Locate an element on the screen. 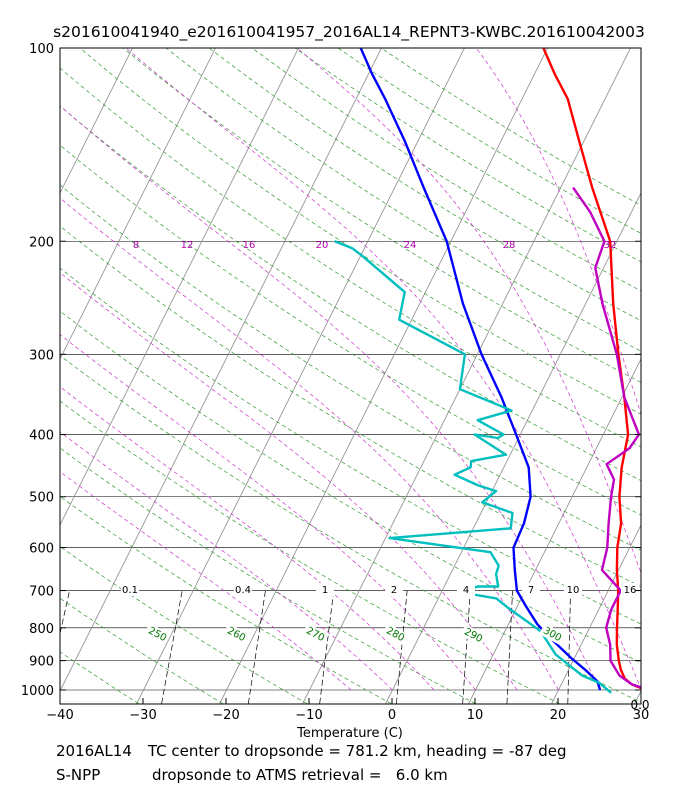 This screenshot has height=800, width=700. x-tick-label: −20 is located at coordinates (225, 715).